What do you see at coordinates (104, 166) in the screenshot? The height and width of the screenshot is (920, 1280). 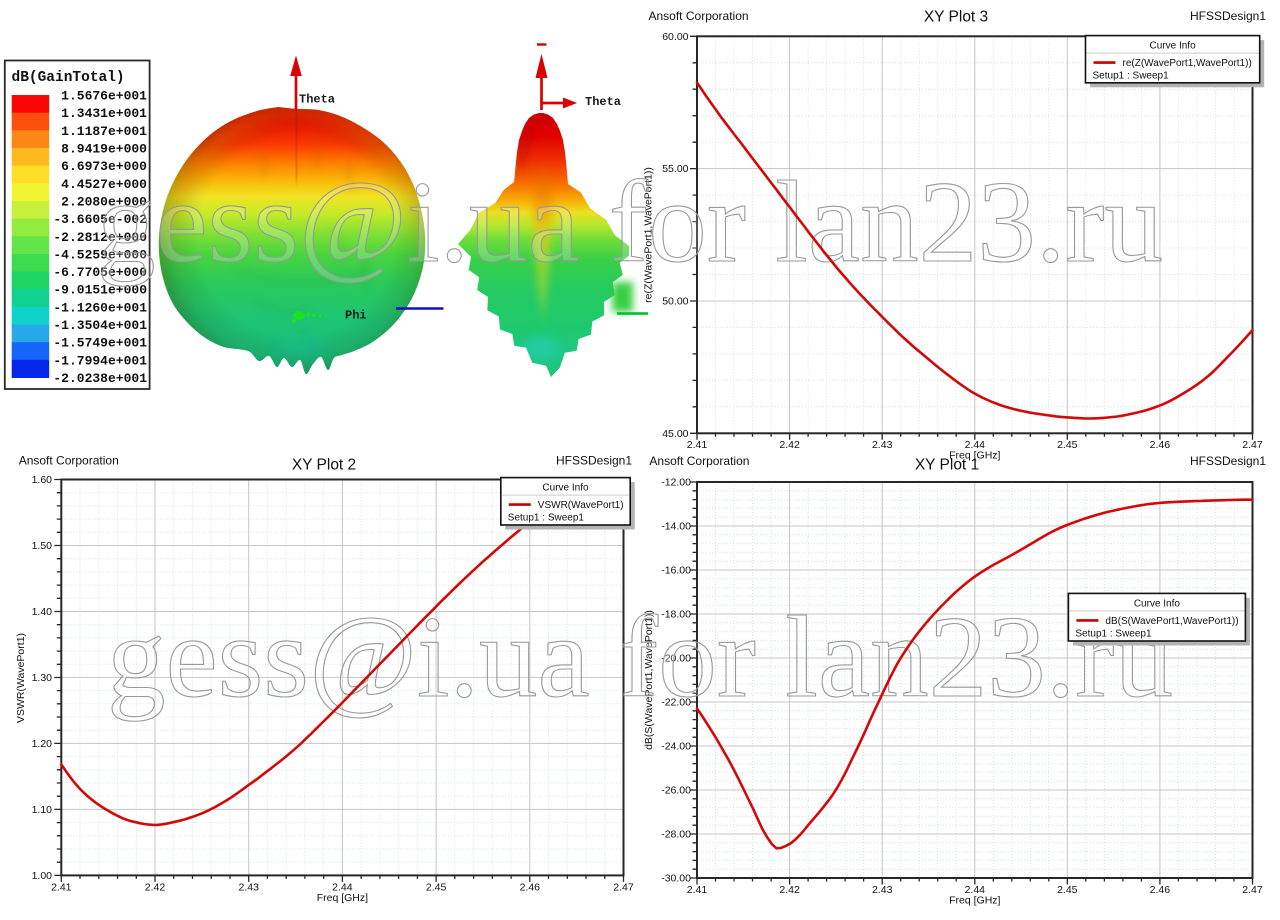 I see `svg-text: 6.6973e+000` at bounding box center [104, 166].